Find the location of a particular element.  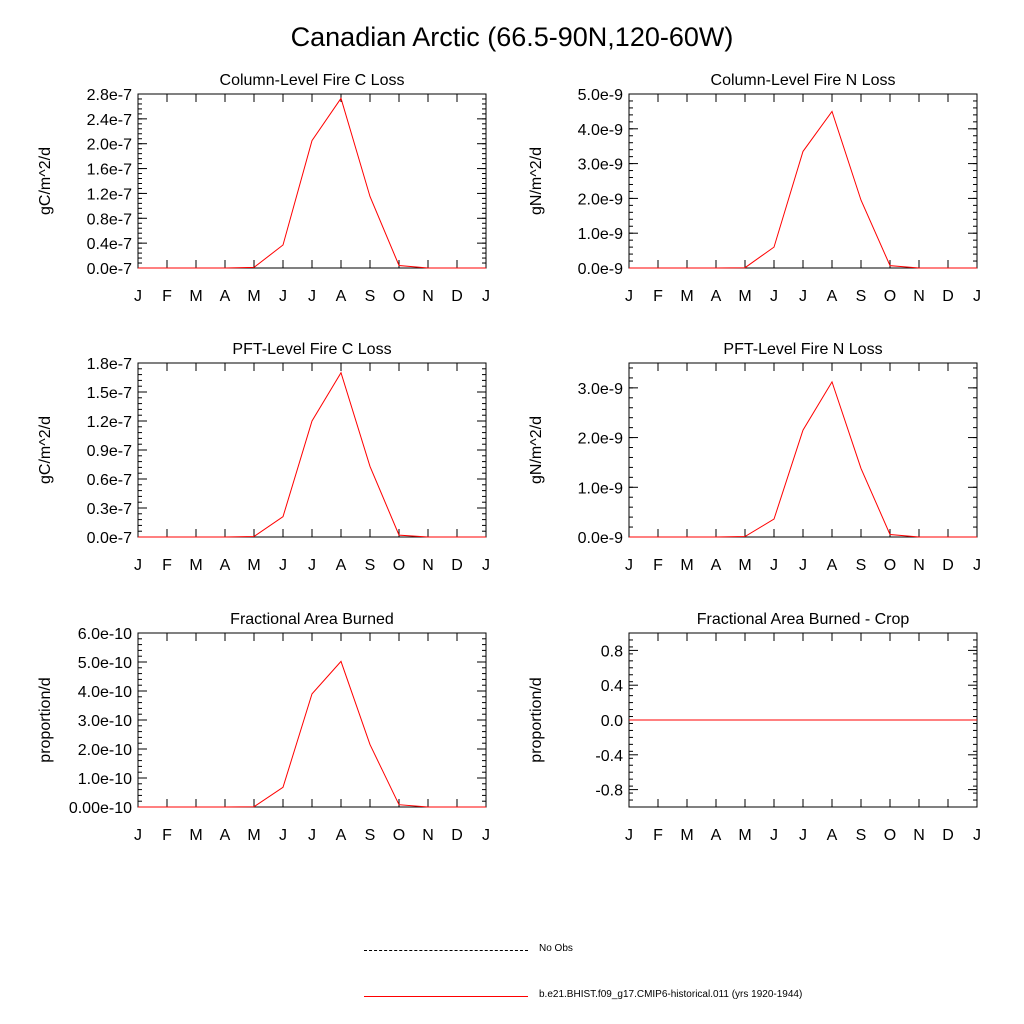

y-tick-label: 4.0e-9 is located at coordinates (600, 130).